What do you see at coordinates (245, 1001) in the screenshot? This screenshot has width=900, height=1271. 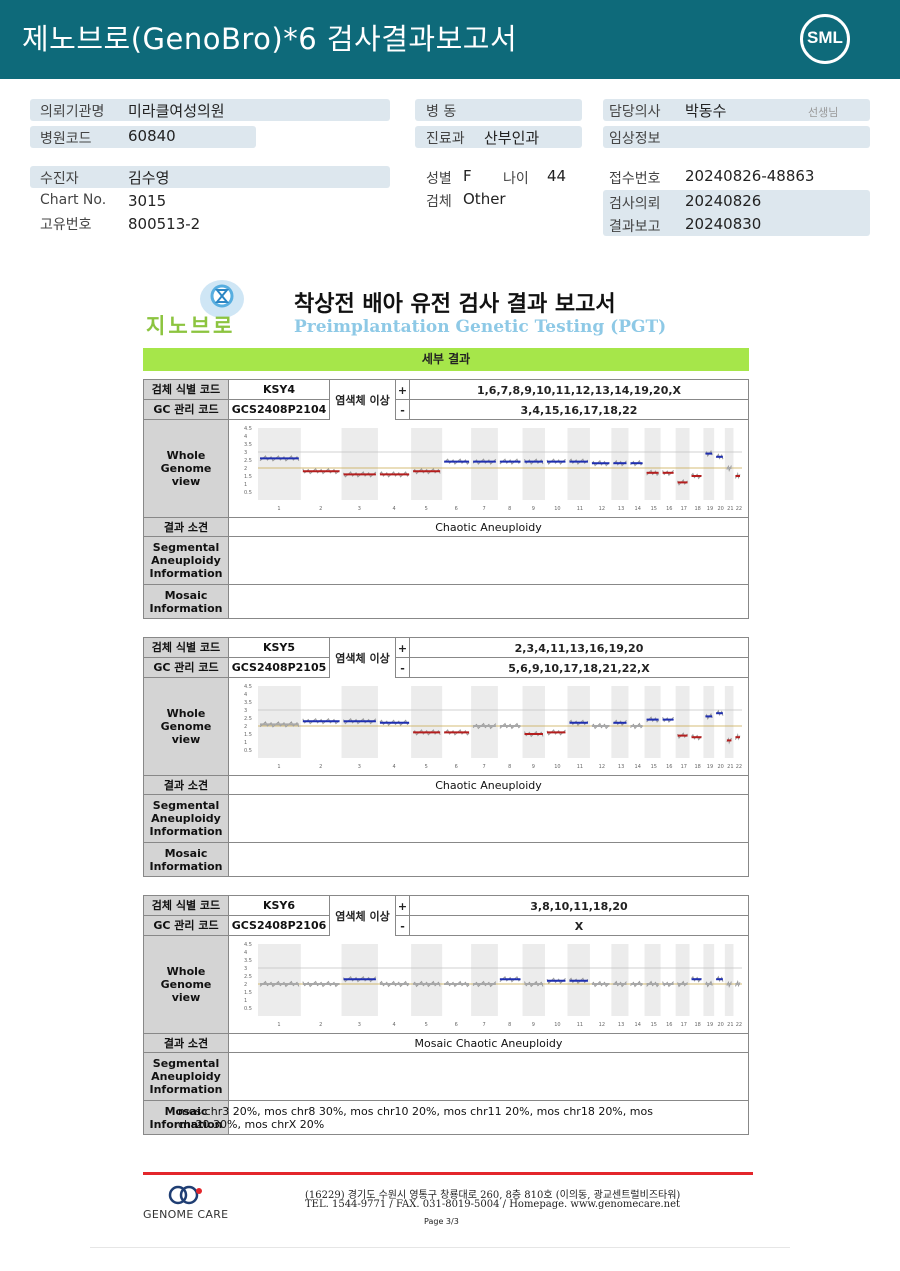 I see `y-tick-label: 1` at bounding box center [245, 1001].